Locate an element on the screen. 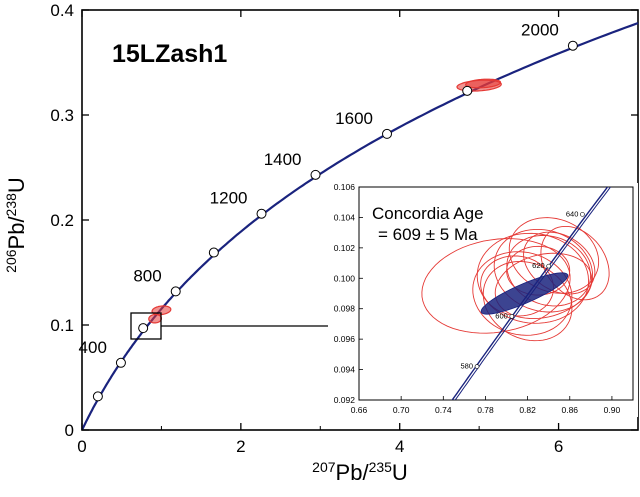 The image size is (640, 497). inset-concordia-curve is located at coordinates (530, 293).